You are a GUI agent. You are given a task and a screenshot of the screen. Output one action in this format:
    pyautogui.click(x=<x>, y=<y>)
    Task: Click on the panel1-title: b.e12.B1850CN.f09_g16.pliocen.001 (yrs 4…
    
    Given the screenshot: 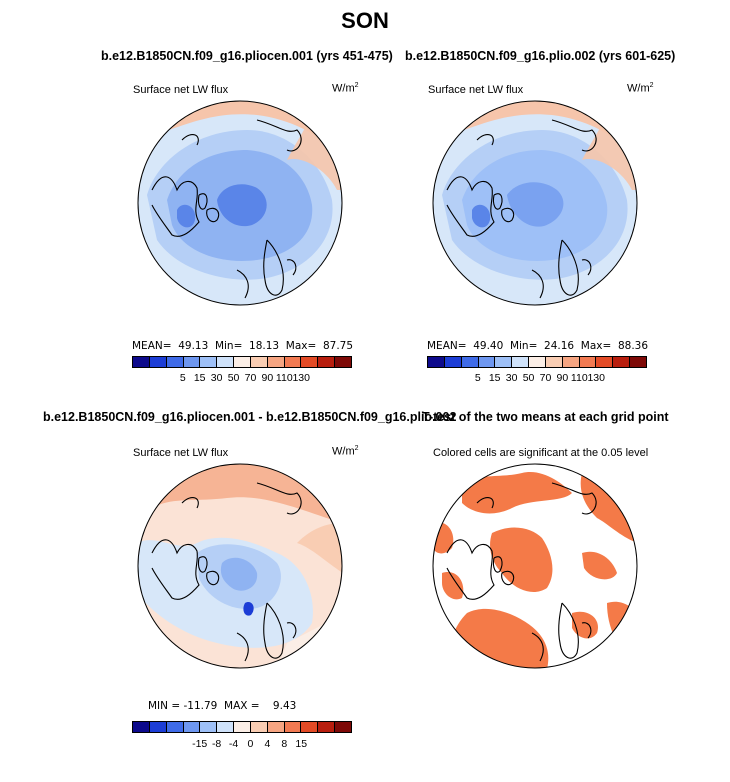 What is the action you would take?
    pyautogui.click(x=247, y=56)
    